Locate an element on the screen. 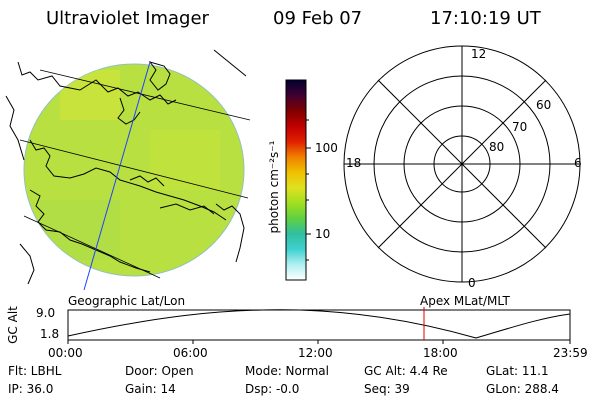 The height and width of the screenshot is (400, 600). altitude-y-low: 1.8 is located at coordinates (50, 334).